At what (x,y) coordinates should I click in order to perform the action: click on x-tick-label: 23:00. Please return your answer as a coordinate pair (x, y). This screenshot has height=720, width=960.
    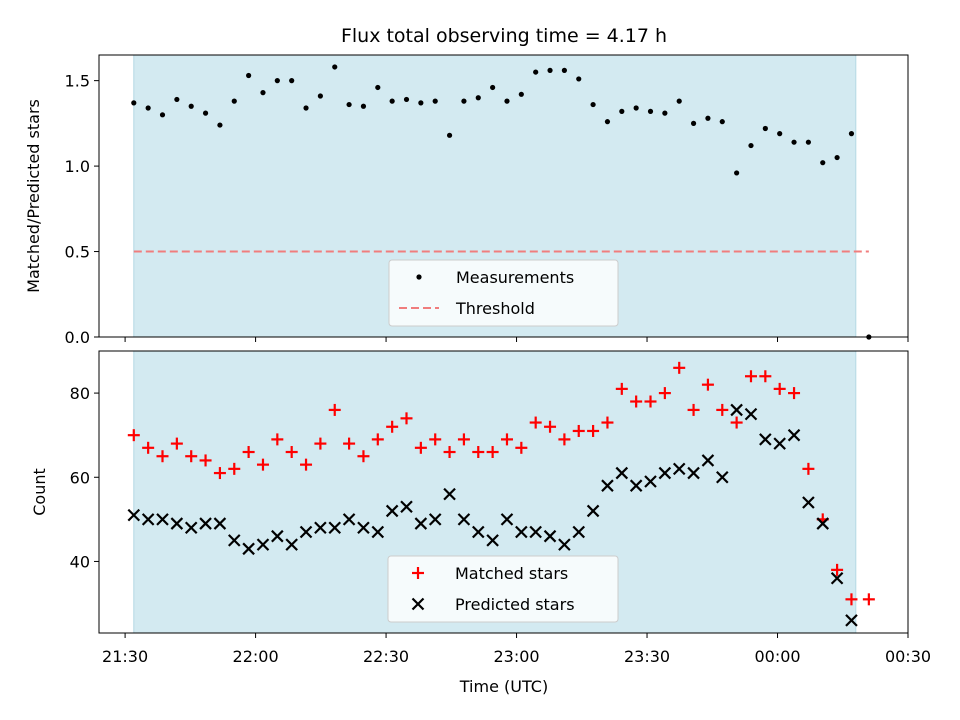
    Looking at the image, I should click on (516, 656).